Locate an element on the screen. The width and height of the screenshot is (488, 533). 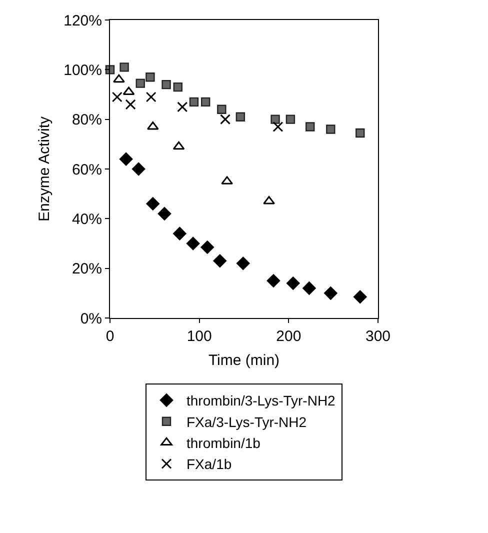
y-axis-title: Enzyme Activity is located at coordinates (44, 169).